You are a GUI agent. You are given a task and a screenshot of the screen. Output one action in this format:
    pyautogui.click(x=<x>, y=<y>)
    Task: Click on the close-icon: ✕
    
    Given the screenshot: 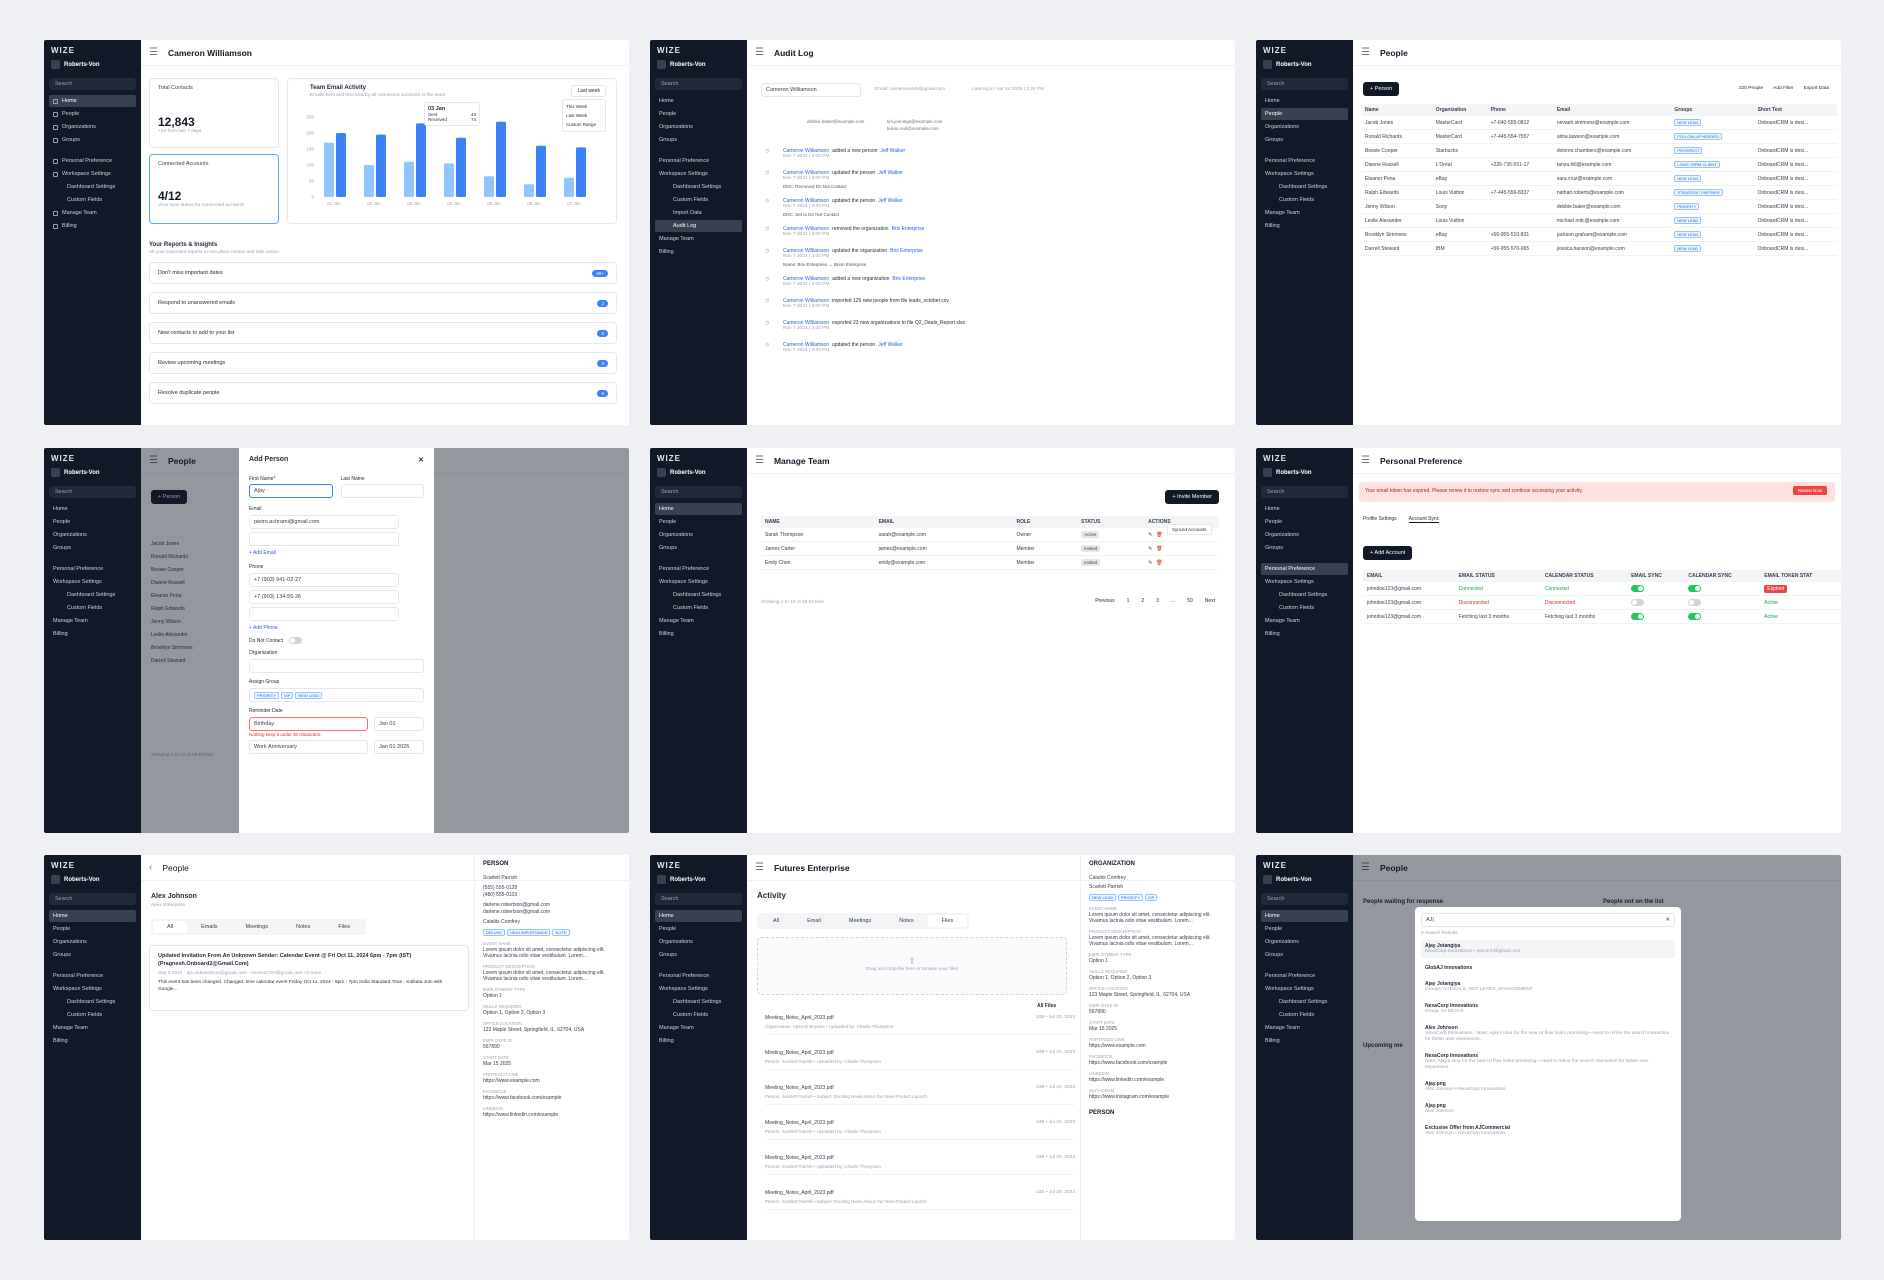 What is the action you would take?
    pyautogui.click(x=1667, y=920)
    